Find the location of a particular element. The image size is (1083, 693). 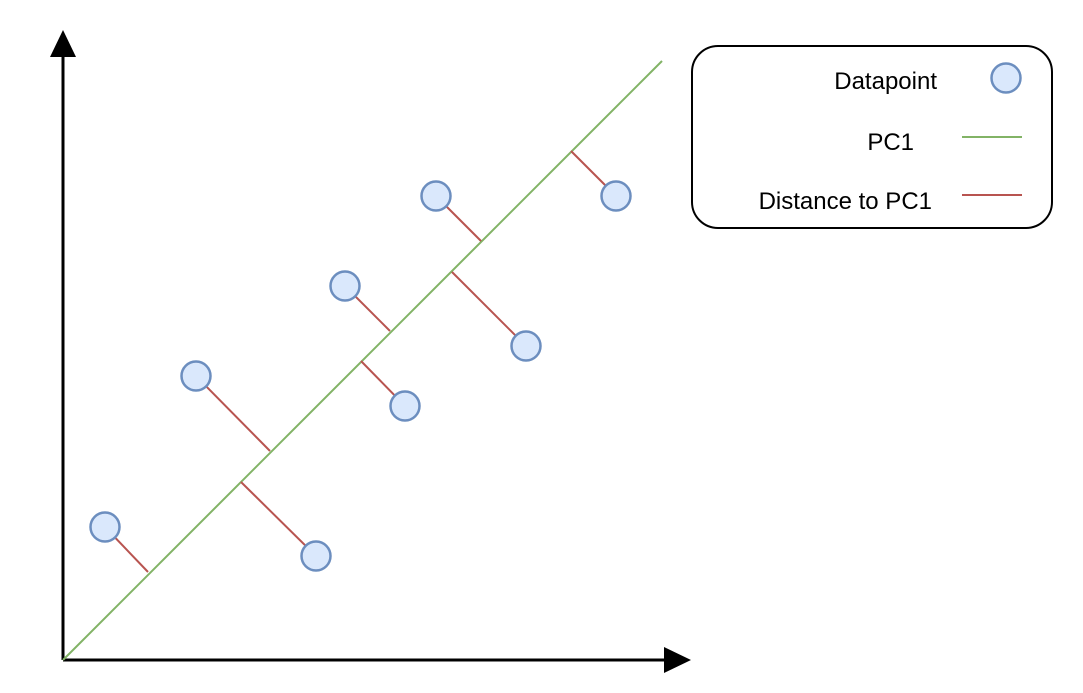

legend-box is located at coordinates (872, 137).